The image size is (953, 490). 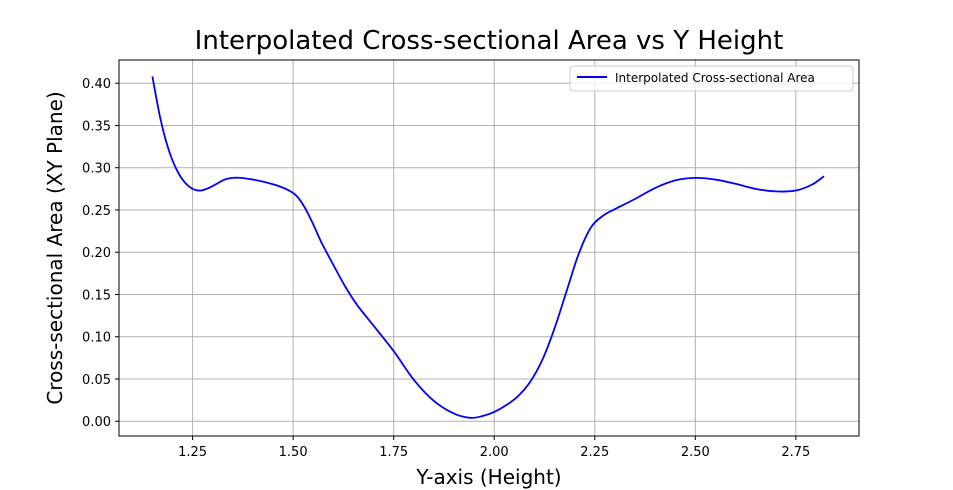 What do you see at coordinates (96, 84) in the screenshot?
I see `y-tick-label: 0.40` at bounding box center [96, 84].